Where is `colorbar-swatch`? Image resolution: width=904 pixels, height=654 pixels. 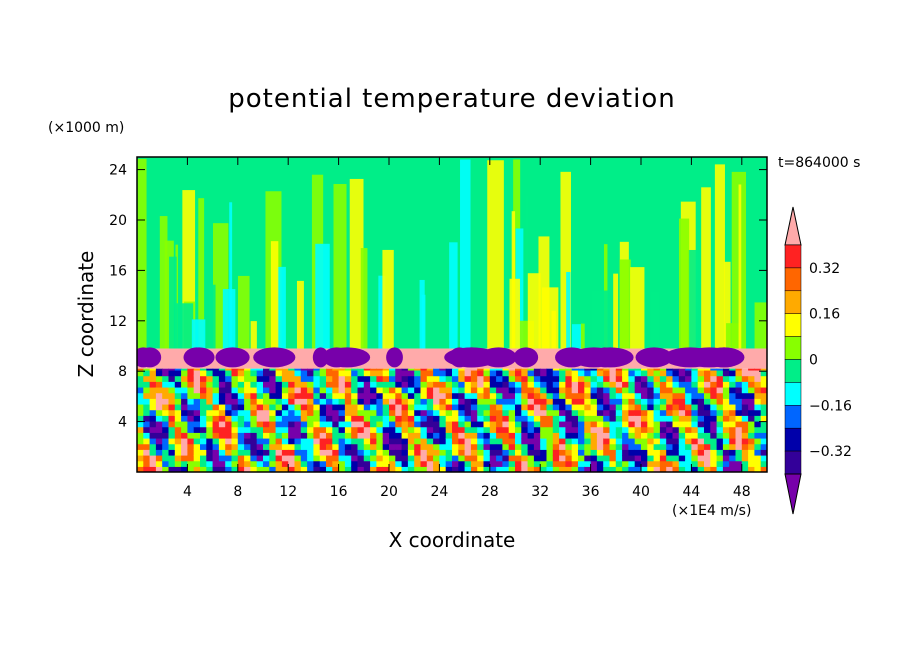
colorbar-swatch is located at coordinates (793, 325).